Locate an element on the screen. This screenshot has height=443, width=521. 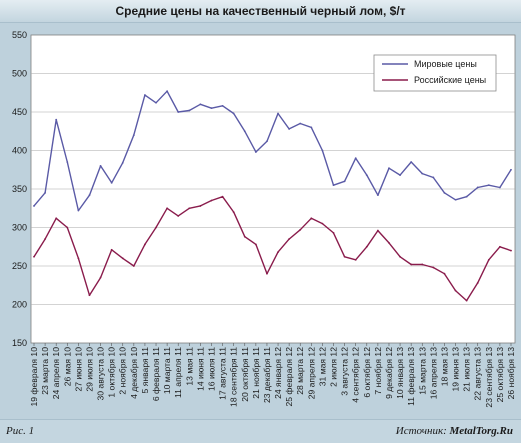
x-tick-label: 19 июня 13 is located at coordinates (456, 369).